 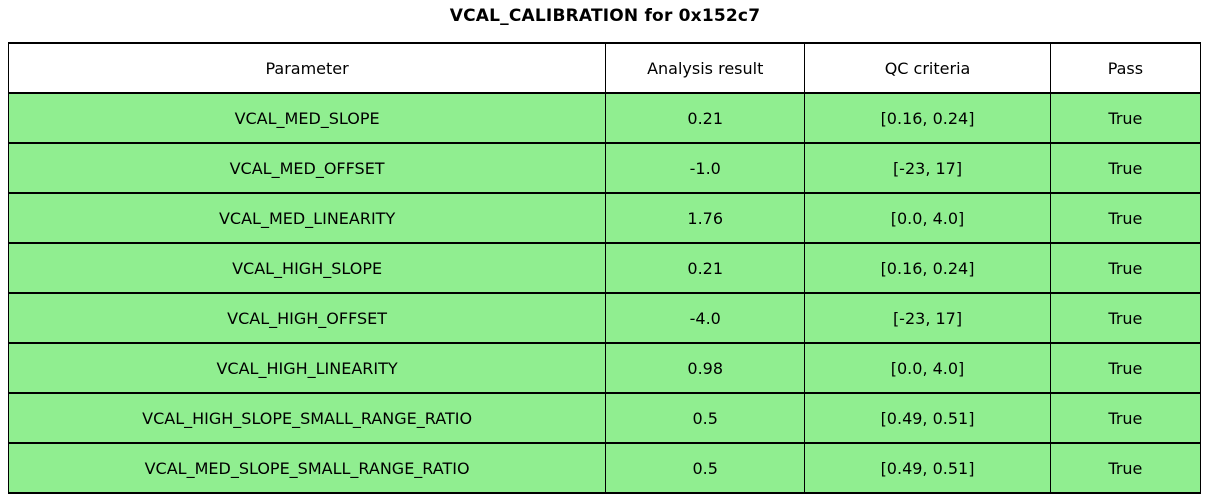 I want to click on col-header-analysis-result: Analysis result, so click(x=705, y=68).